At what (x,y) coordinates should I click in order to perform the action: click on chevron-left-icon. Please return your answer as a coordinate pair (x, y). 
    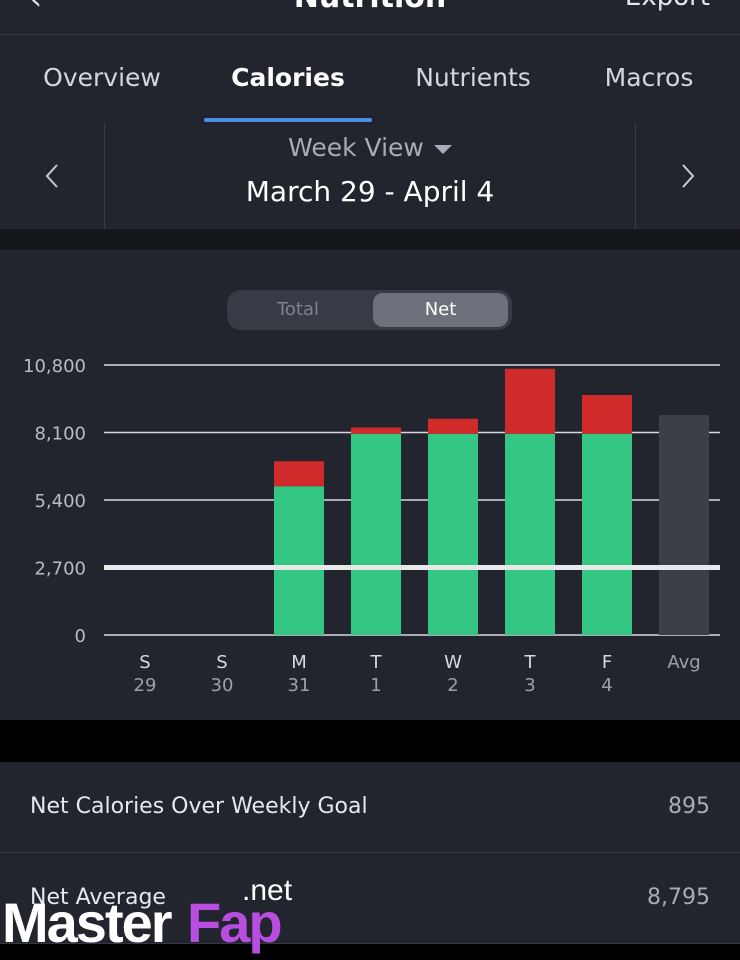
    Looking at the image, I should click on (51, 176).